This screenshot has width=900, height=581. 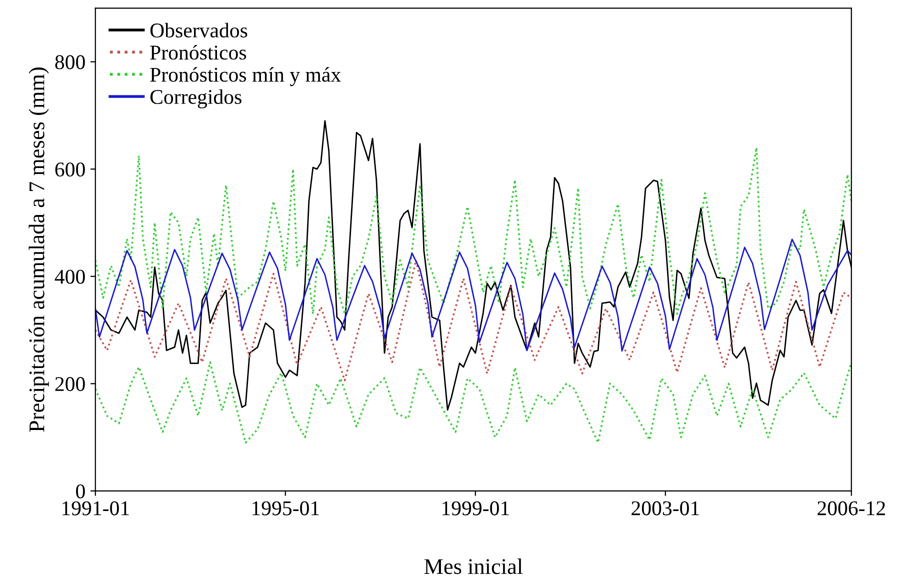 I want to click on legend-label: Observados, so click(x=199, y=30).